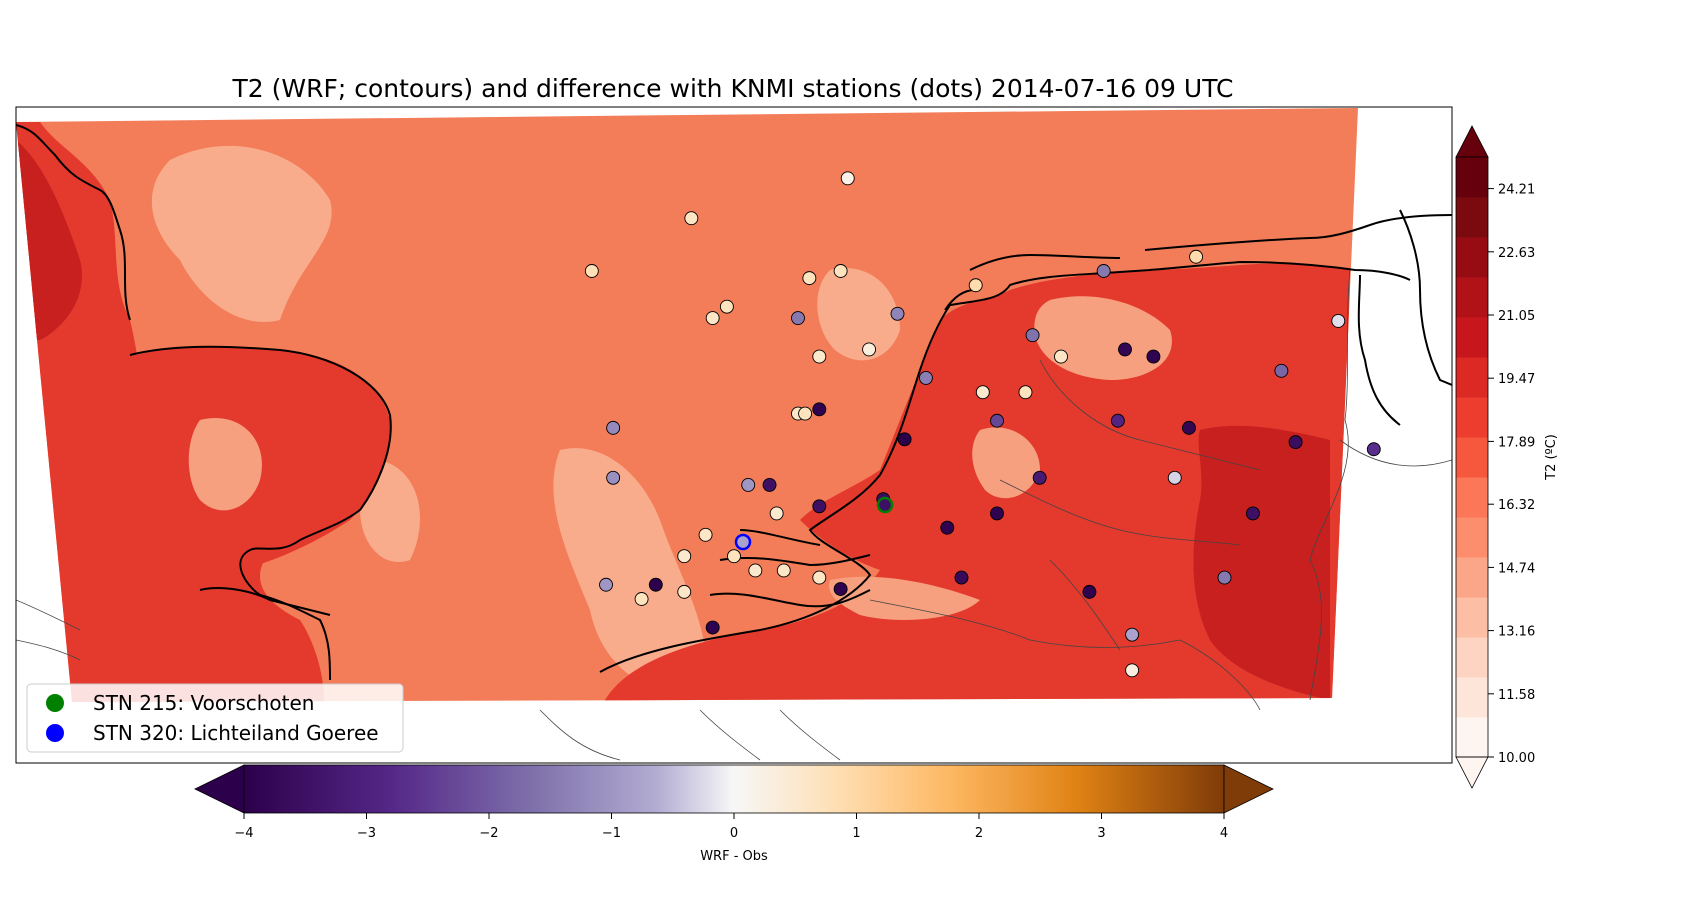 This screenshot has width=1700, height=900. What do you see at coordinates (219, 789) in the screenshot?
I see `diff-colorbar-min-extension` at bounding box center [219, 789].